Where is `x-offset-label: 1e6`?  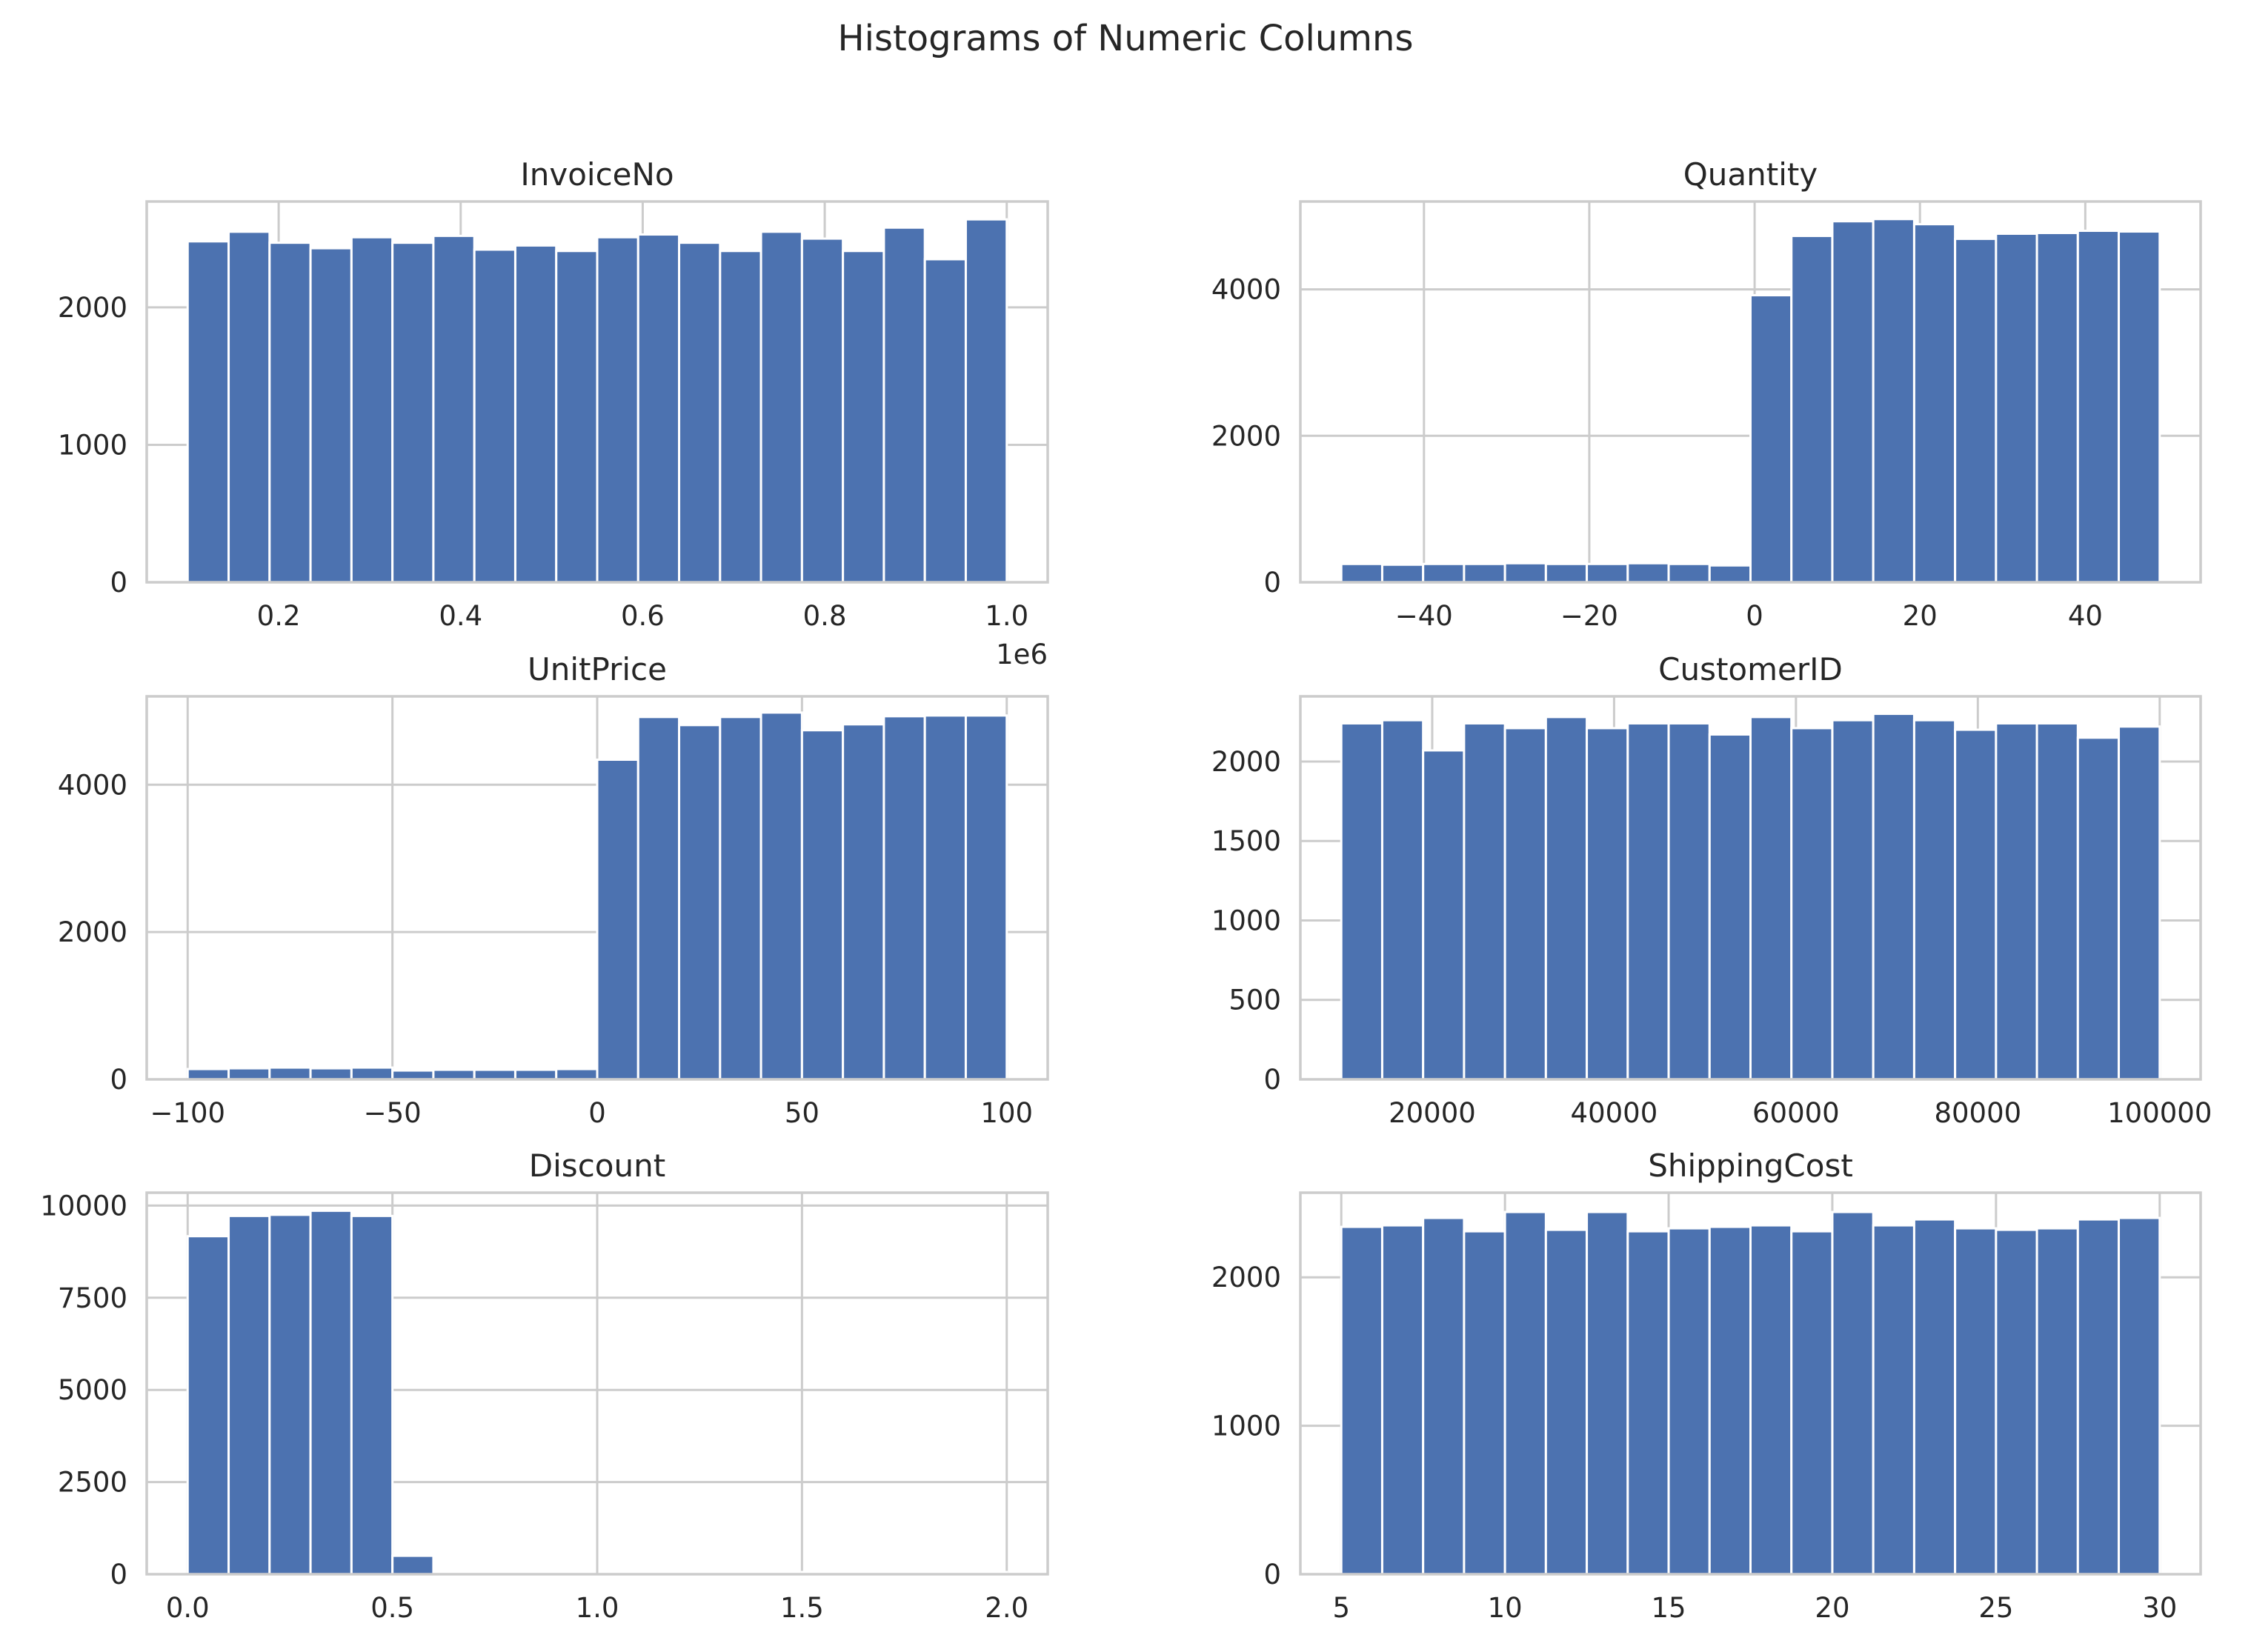
x-offset-label: 1e6 is located at coordinates (1022, 654).